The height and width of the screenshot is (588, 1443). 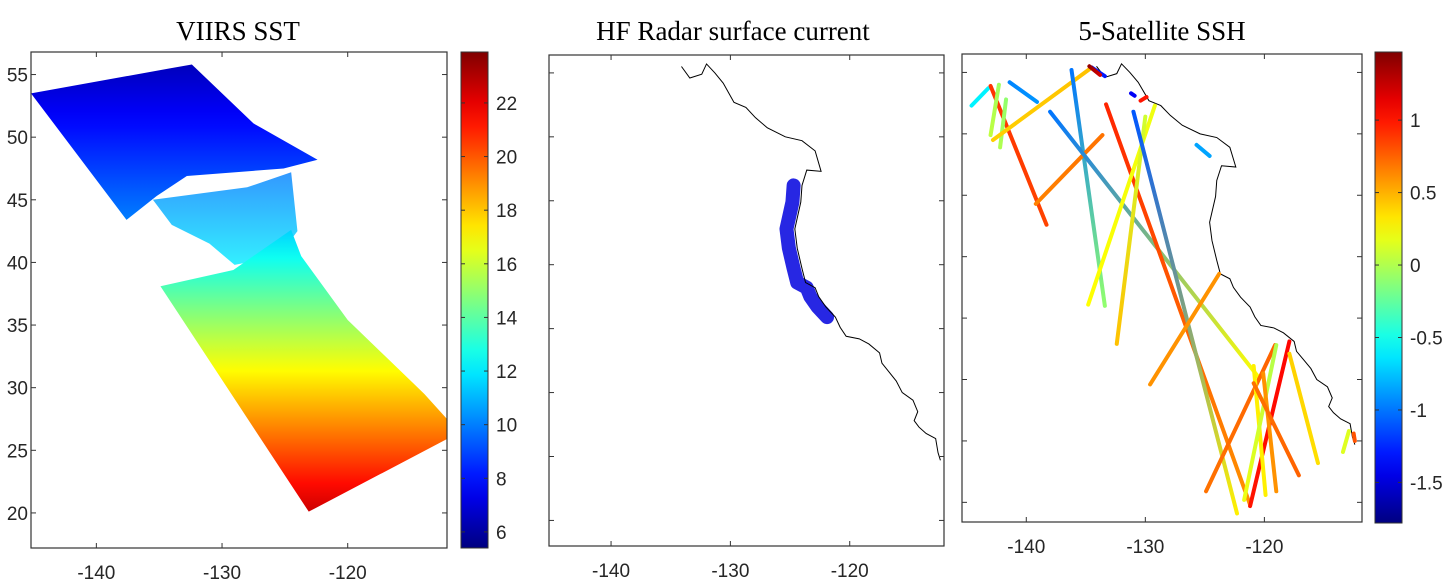 I want to click on colorbar-tick-label: 18, so click(x=506, y=211).